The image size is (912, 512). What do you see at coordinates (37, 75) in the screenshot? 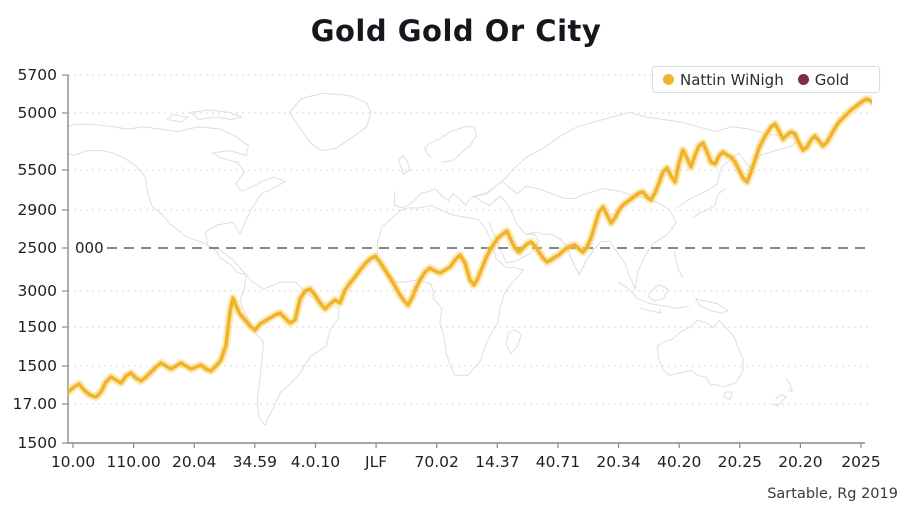
I see `y-axis-label: 5700` at bounding box center [37, 75].